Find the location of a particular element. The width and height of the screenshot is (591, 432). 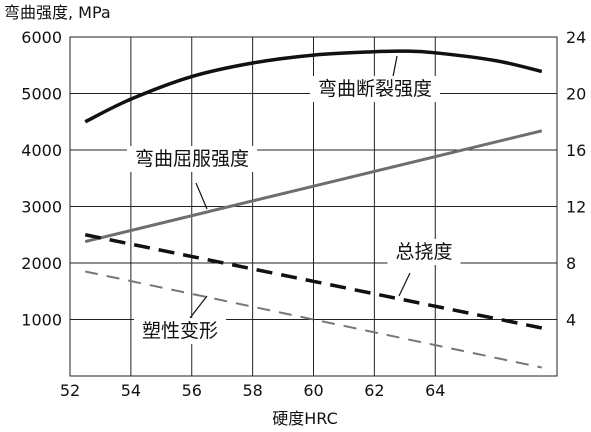

x-axis-title: 硬度HRC is located at coordinates (305, 418).